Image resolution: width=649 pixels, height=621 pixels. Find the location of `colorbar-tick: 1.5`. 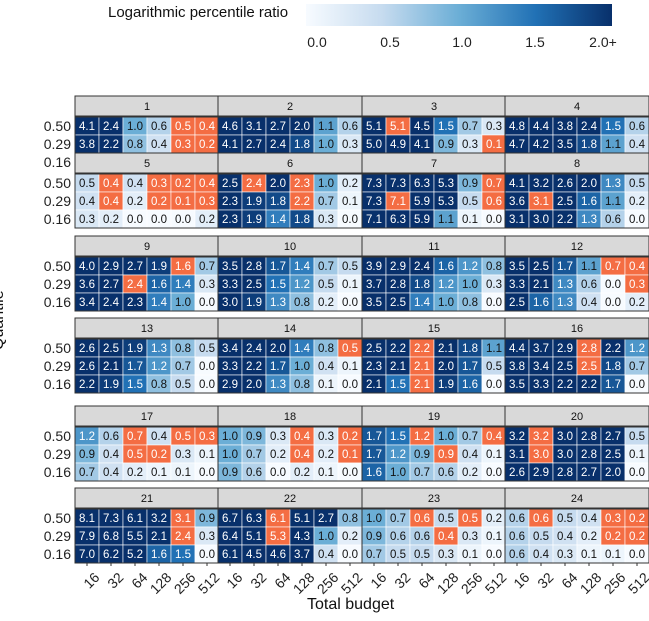

colorbar-tick: 1.5 is located at coordinates (535, 42).